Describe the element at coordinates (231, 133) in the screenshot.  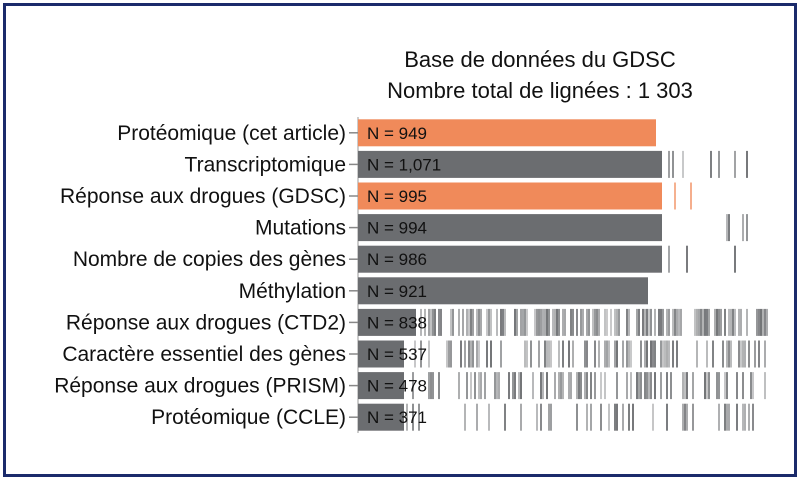
I see `category-label: Protéomique (cet article)` at that location.